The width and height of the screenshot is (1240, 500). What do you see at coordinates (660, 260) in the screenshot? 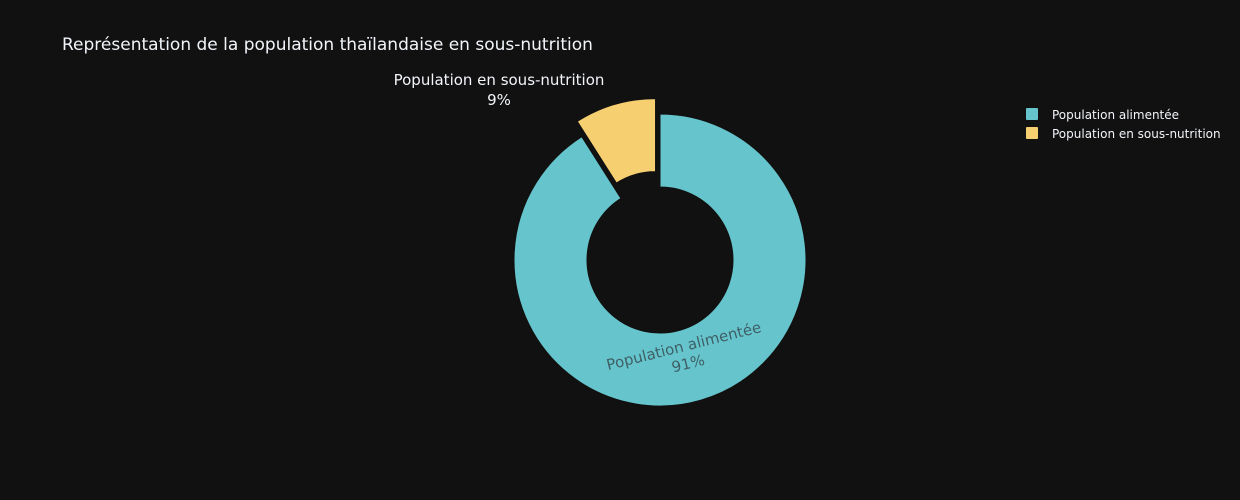
I see `slice-alimentee` at bounding box center [660, 260].